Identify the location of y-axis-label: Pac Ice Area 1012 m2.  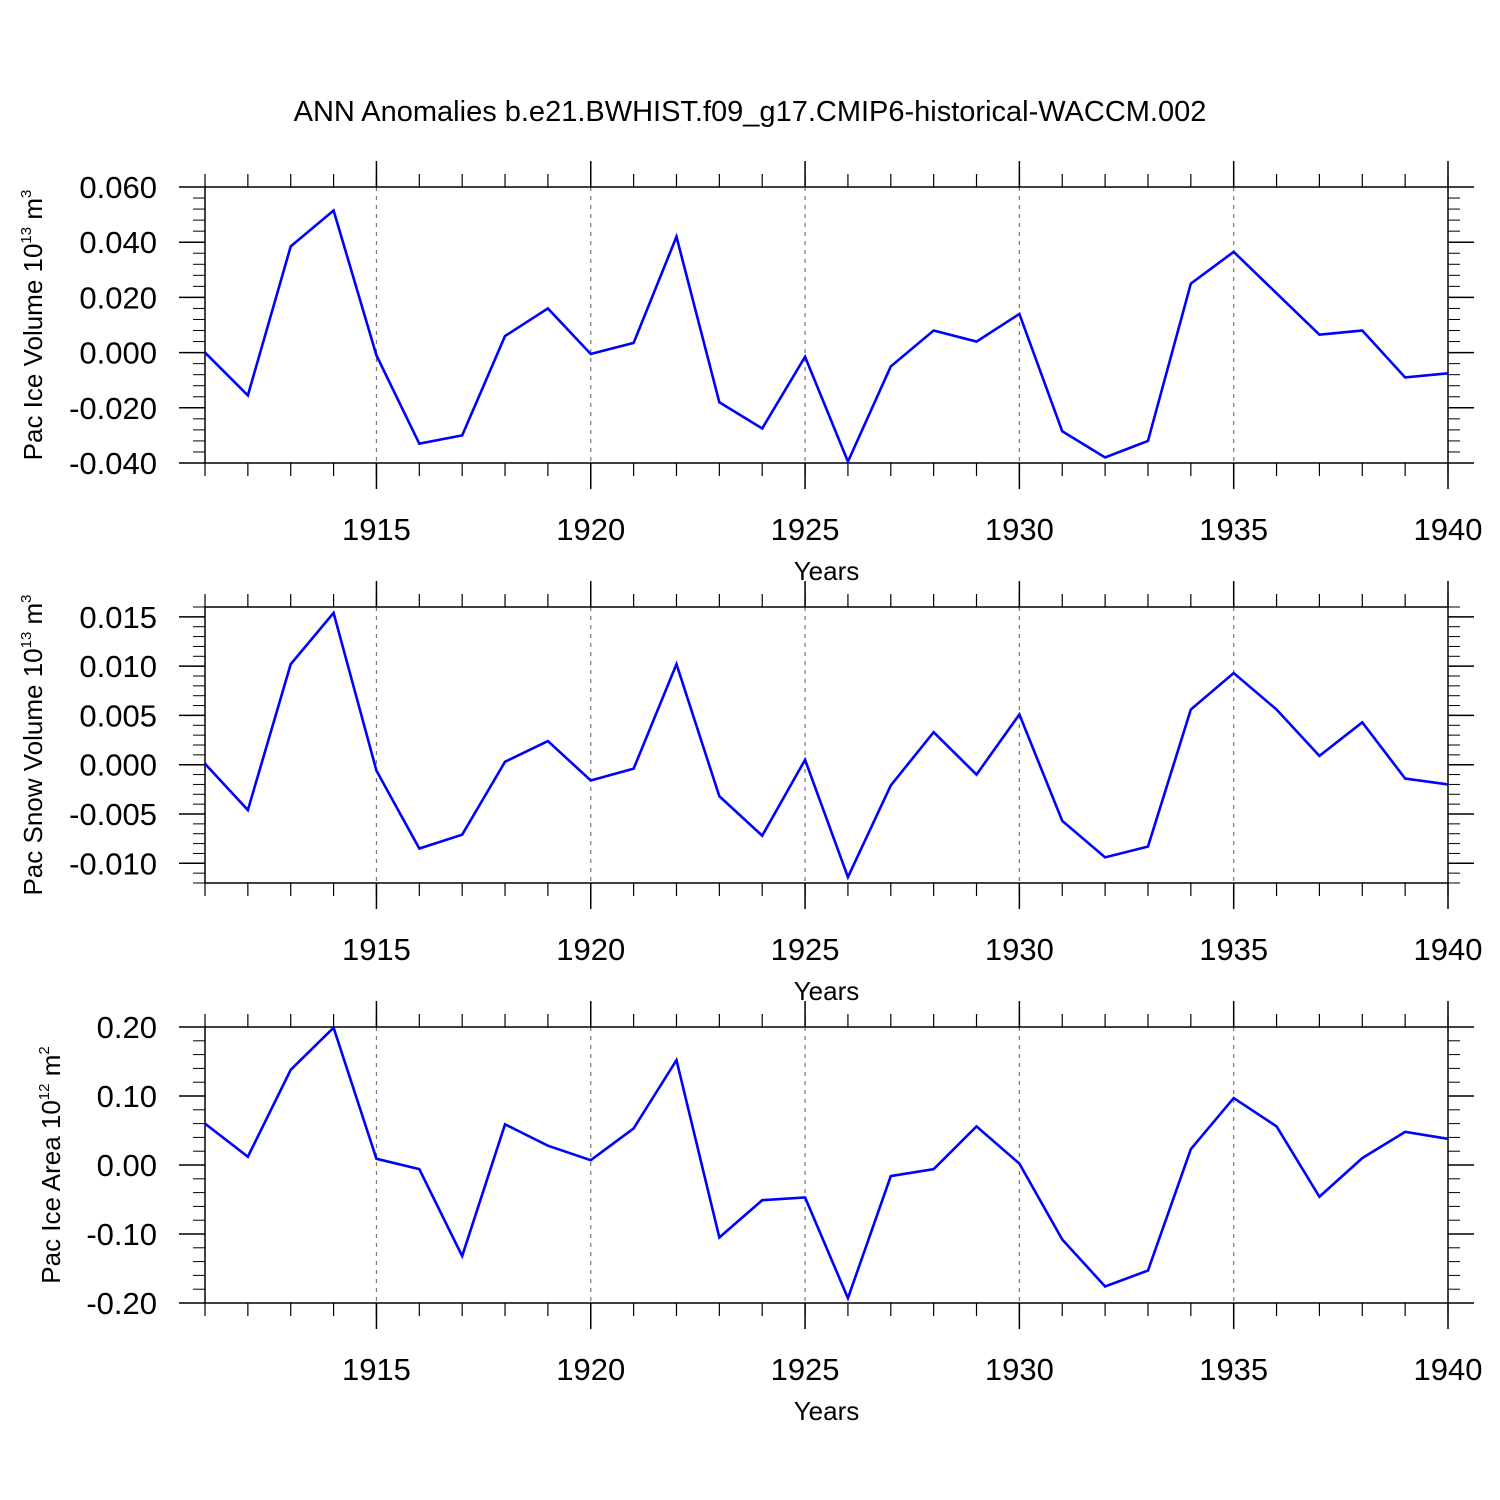
(51, 1164).